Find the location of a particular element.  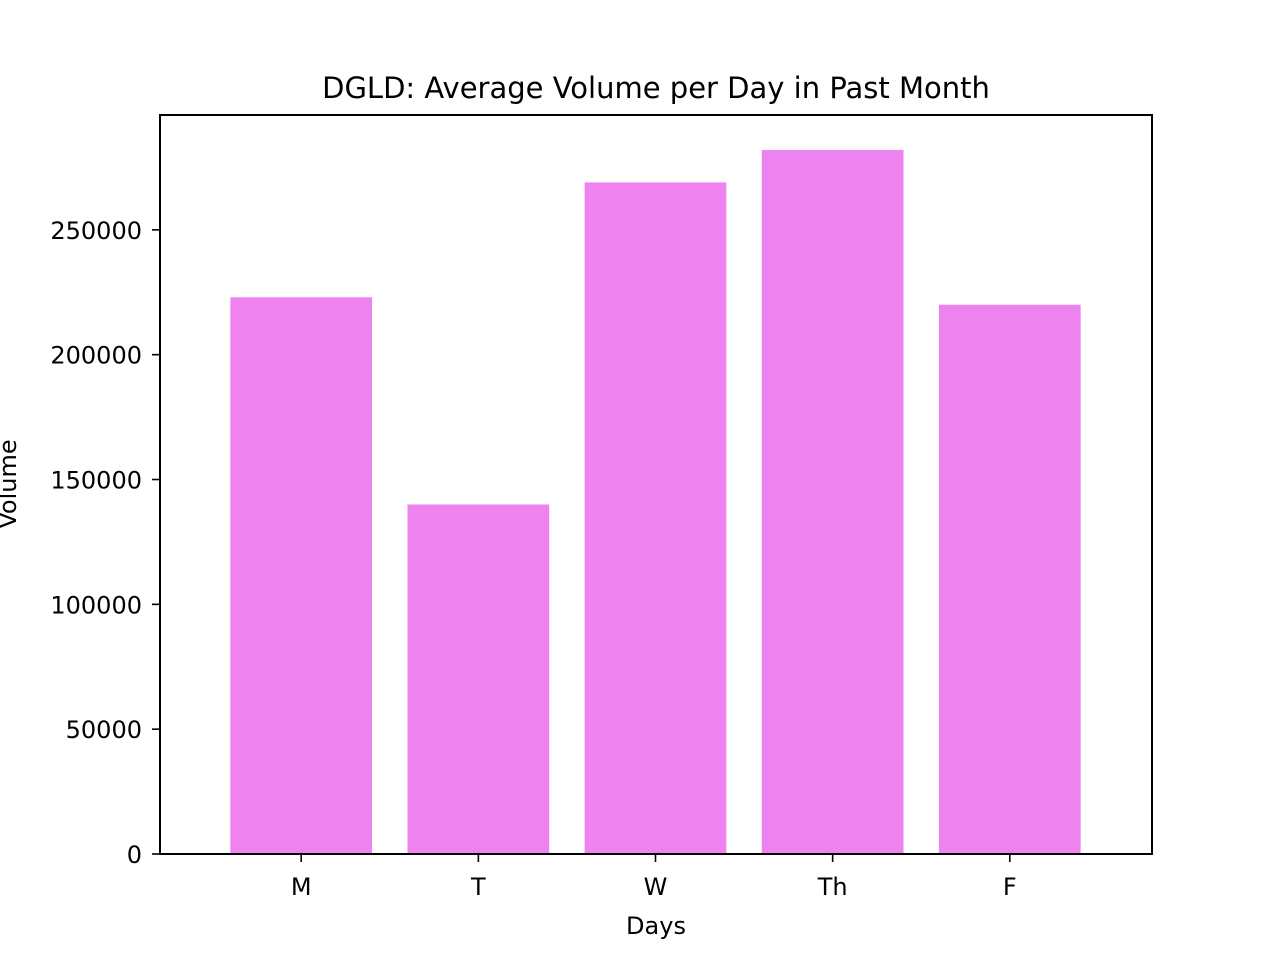

bar-m is located at coordinates (301, 575).